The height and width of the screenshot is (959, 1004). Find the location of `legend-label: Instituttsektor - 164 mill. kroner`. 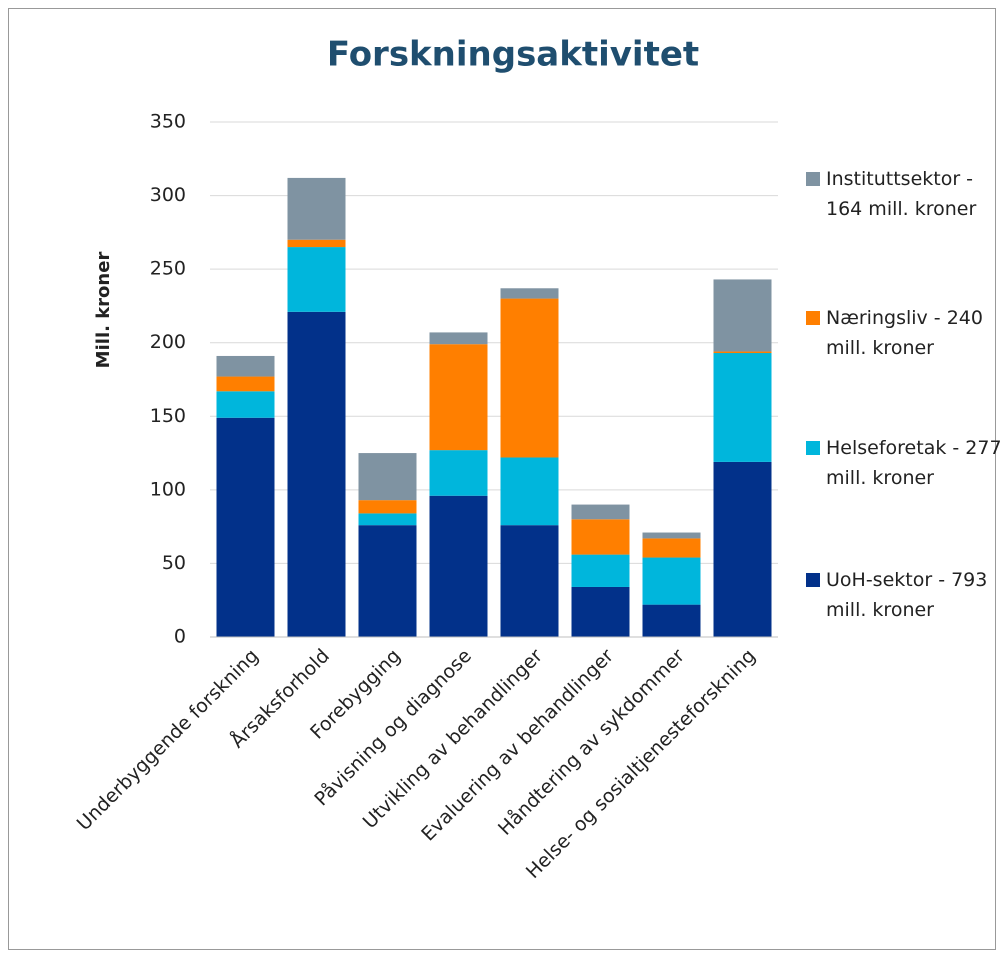

legend-label: Instituttsektor - 164 mill. kroner is located at coordinates (901, 194).